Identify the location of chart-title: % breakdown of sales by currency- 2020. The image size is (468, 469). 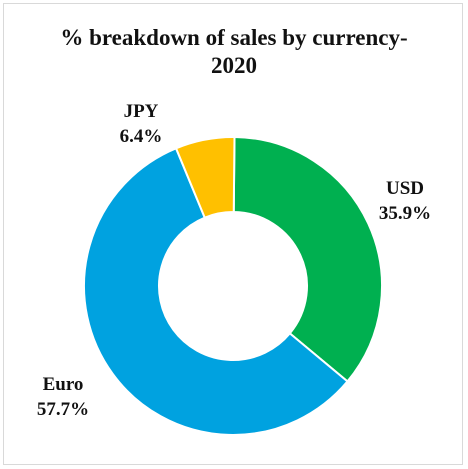
(234, 52).